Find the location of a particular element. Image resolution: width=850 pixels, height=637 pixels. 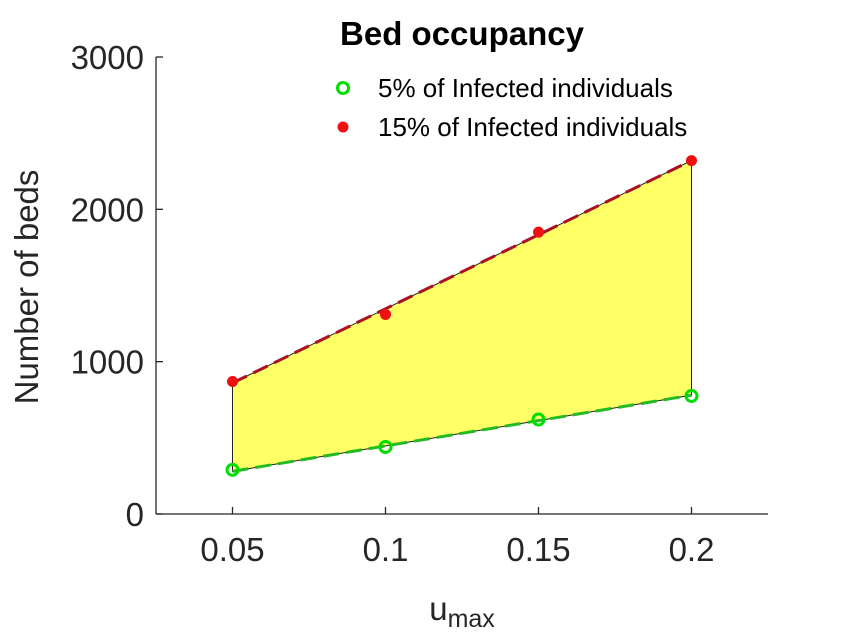

y-tick-label: 0 is located at coordinates (135, 514).